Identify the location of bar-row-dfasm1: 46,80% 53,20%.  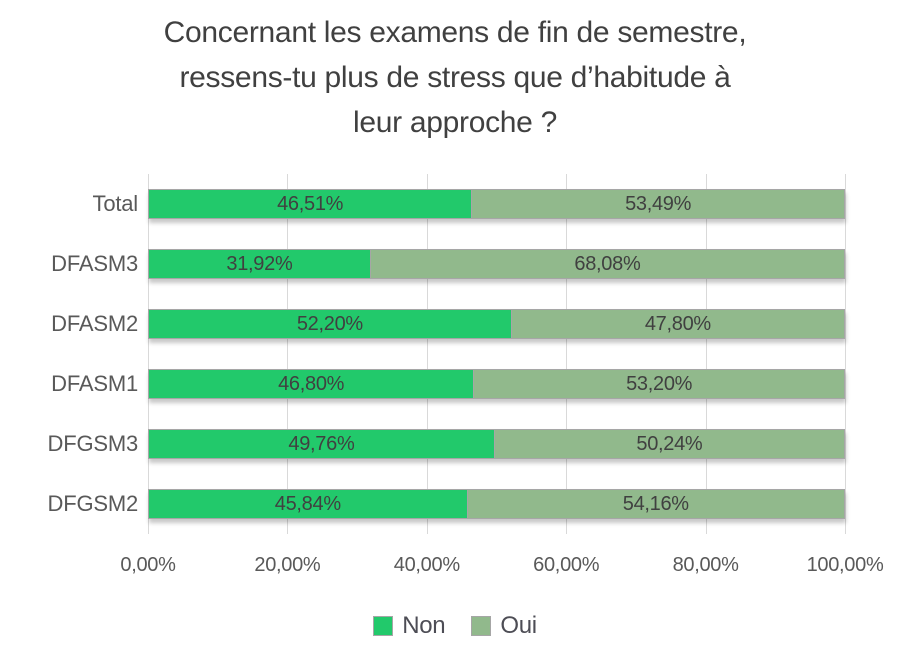
(496, 384).